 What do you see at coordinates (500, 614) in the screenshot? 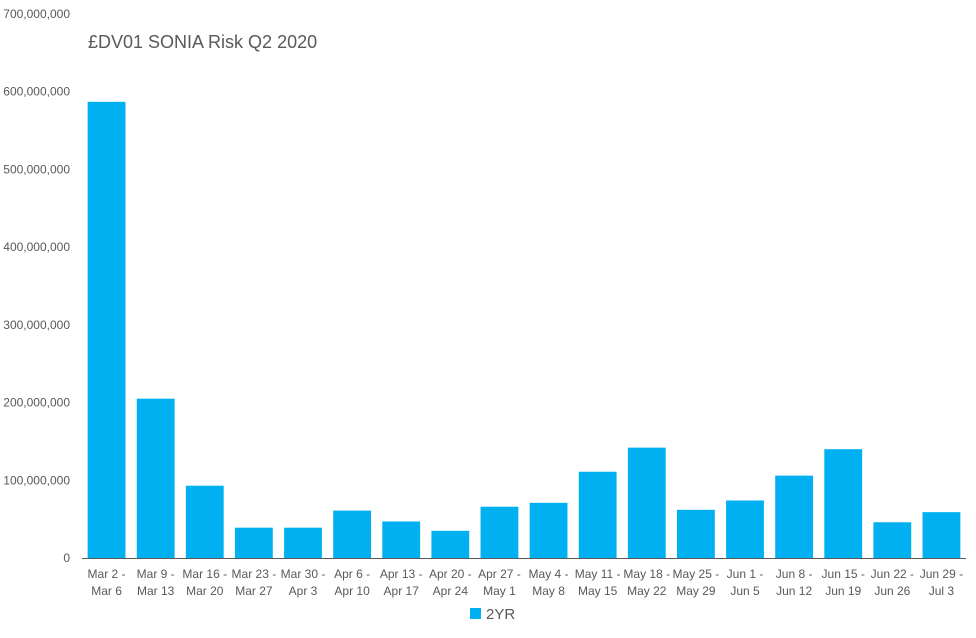
I see `legend-label-2yr: 2YR` at bounding box center [500, 614].